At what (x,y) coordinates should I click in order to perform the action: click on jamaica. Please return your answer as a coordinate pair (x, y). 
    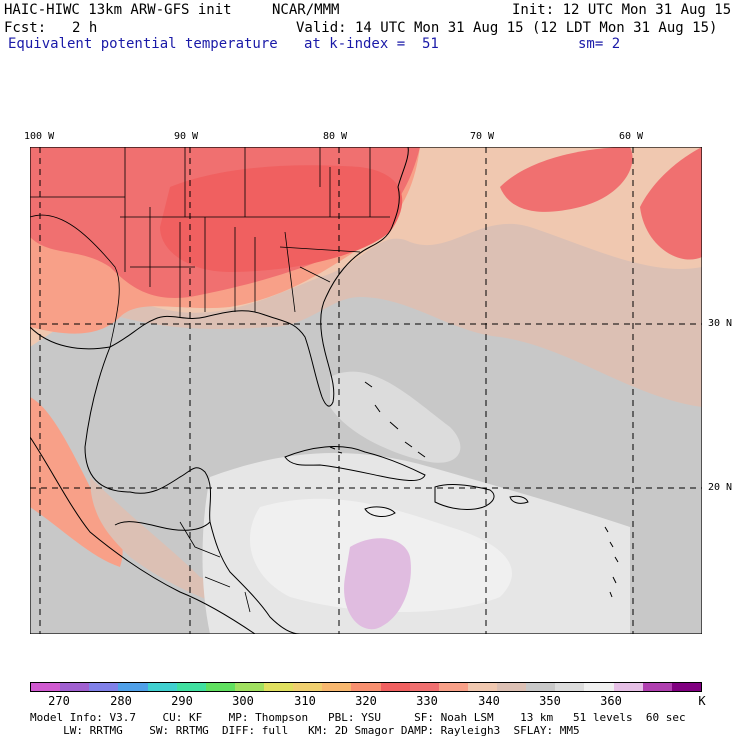
    Looking at the image, I should click on (380, 511).